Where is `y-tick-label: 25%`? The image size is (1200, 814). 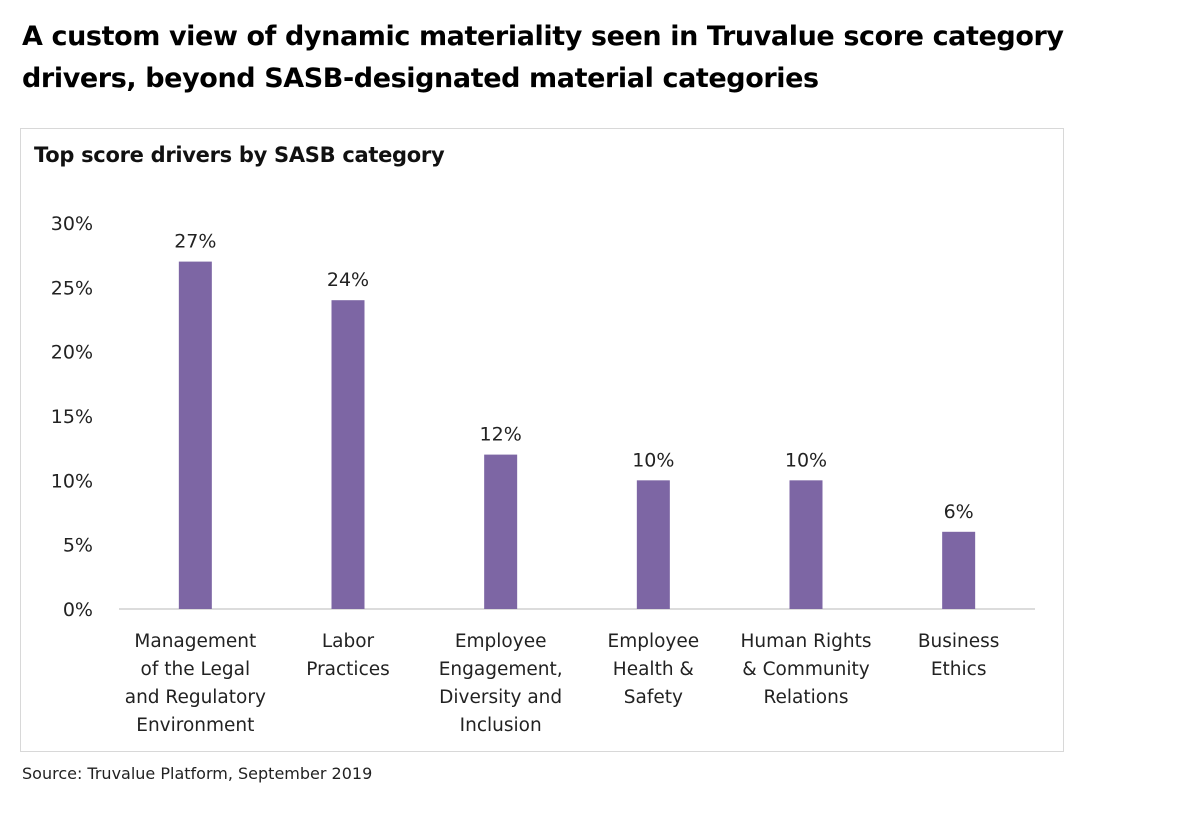
y-tick-label: 25% is located at coordinates (72, 288).